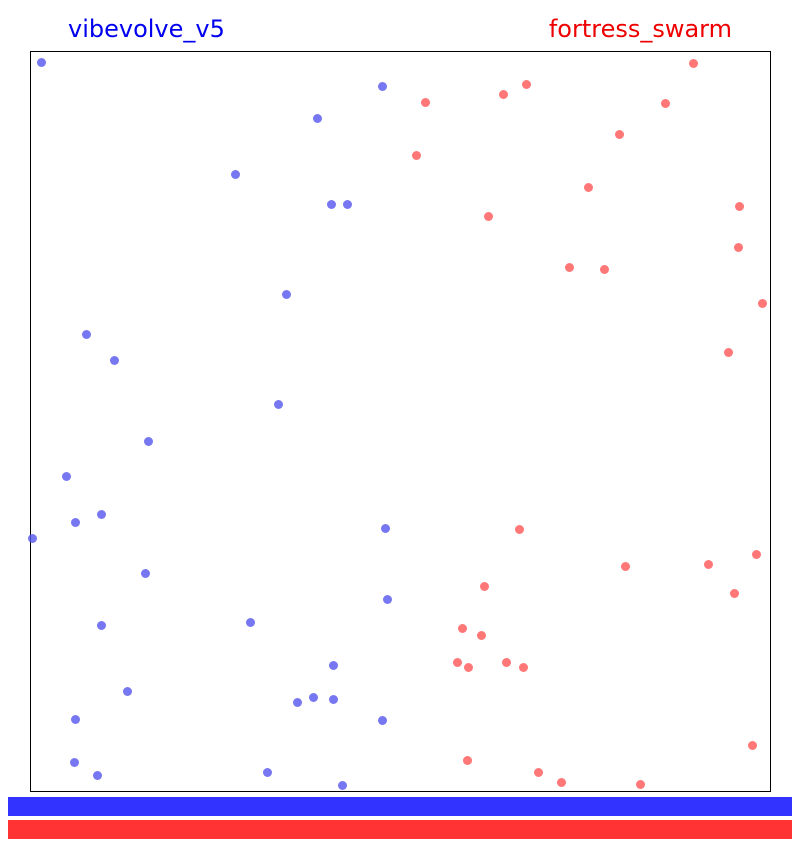 The height and width of the screenshot is (850, 800). Describe the element at coordinates (640, 29) in the screenshot. I see `player-name-right: fortress_swarm` at that location.